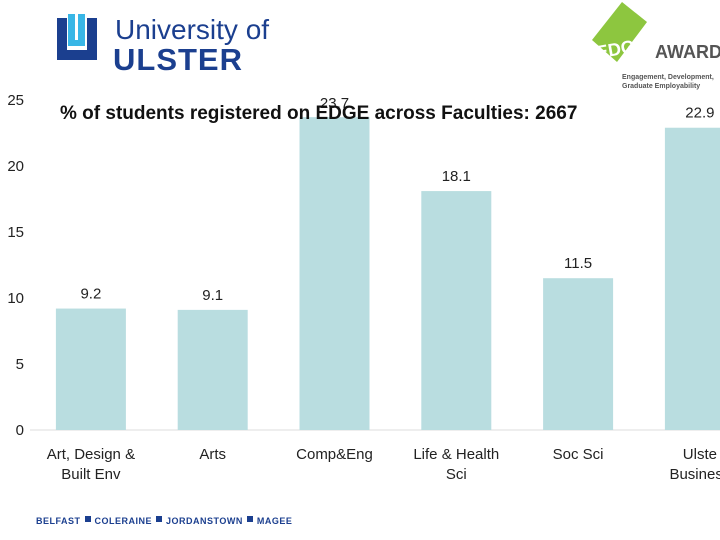  What do you see at coordinates (20, 430) in the screenshot?
I see `y-tick-label: 0` at bounding box center [20, 430].